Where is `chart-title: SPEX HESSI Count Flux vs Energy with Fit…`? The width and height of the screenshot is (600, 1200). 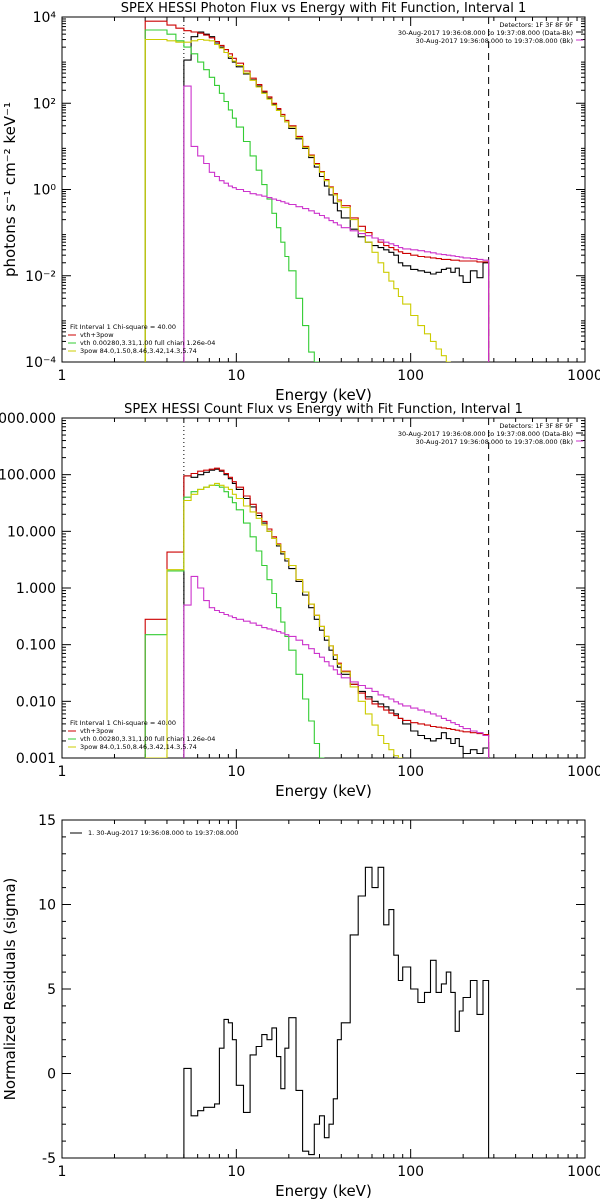
chart-title: SPEX HESSI Count Flux vs Energy with Fit… is located at coordinates (323, 409).